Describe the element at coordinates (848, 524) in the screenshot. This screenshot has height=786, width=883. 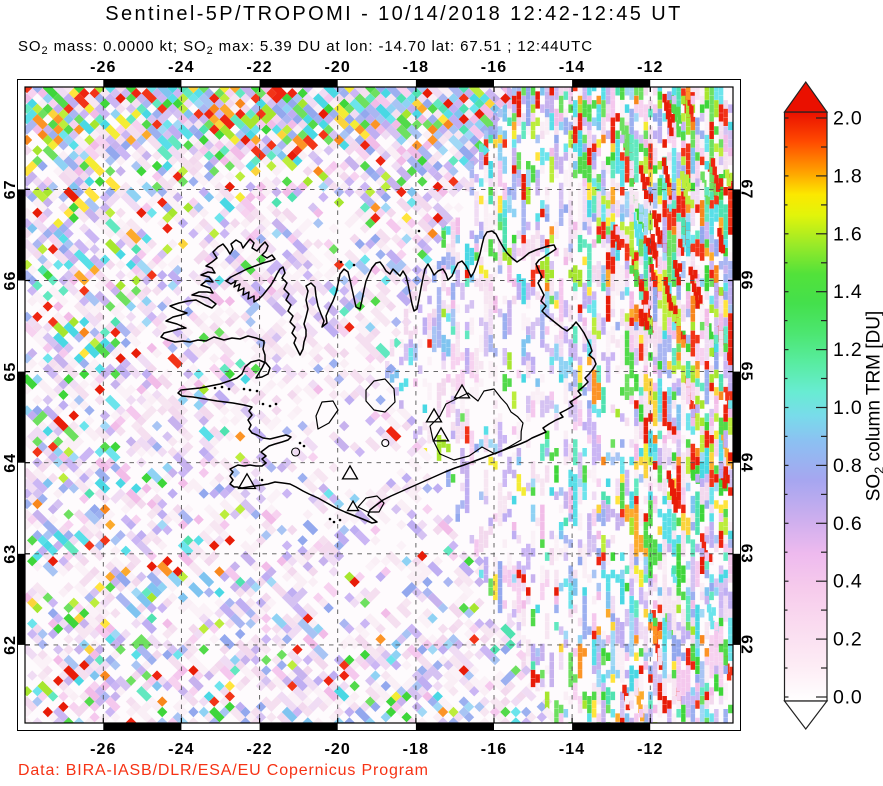
I see `svg-text: 0.6` at that location.